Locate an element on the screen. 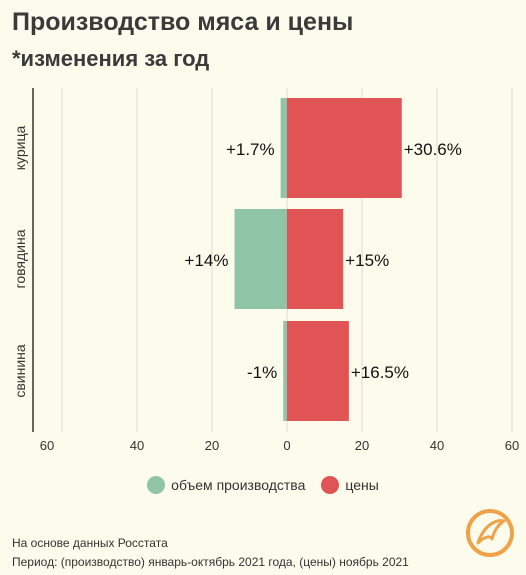  legend-item-prices: цены is located at coordinates (350, 485).